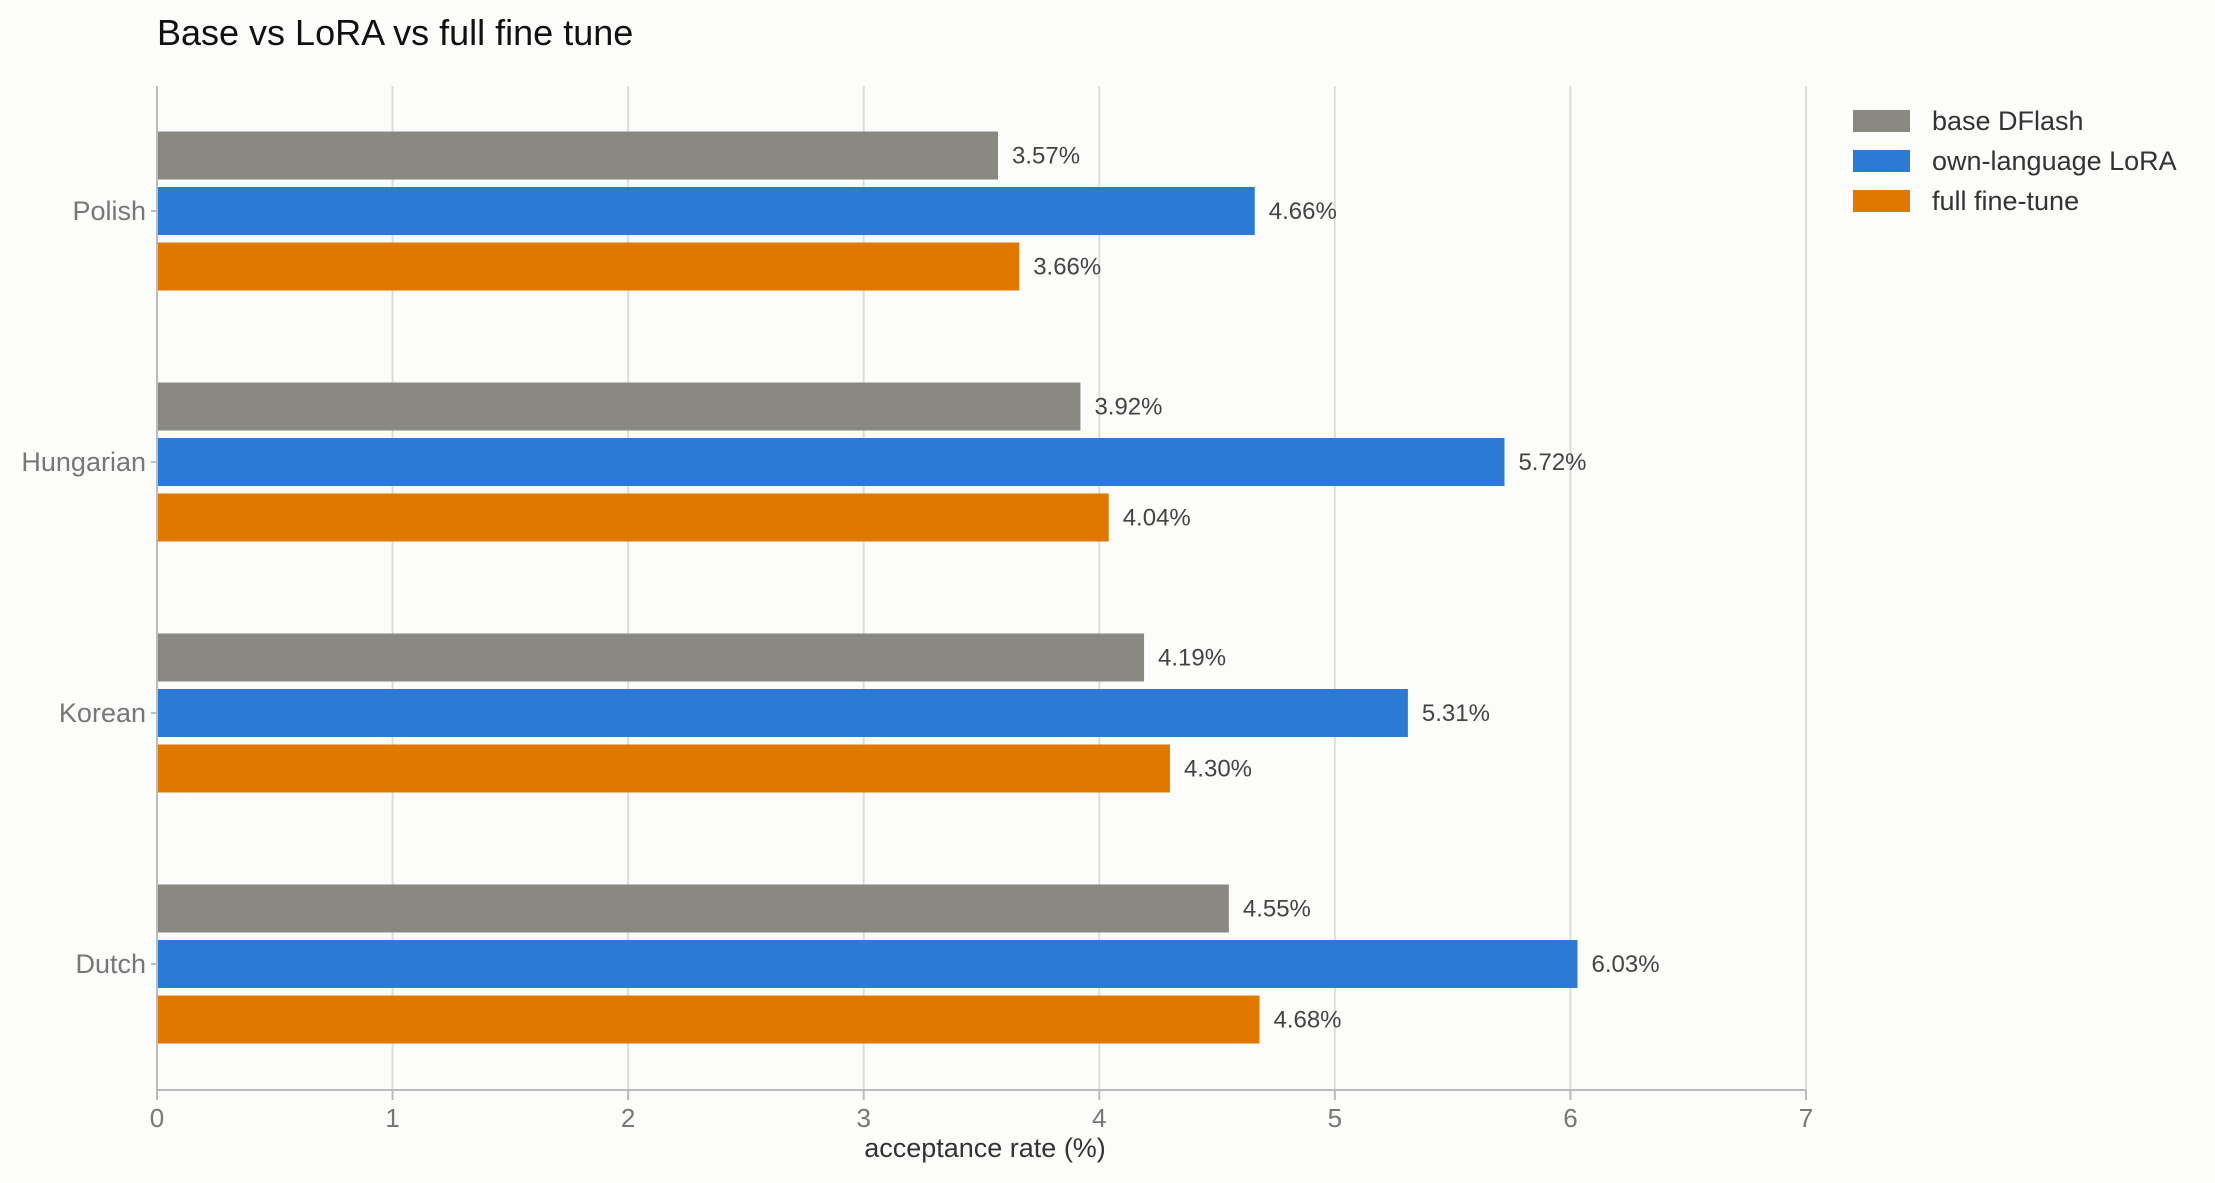 Image resolution: width=2215 pixels, height=1183 pixels. I want to click on category-axis: Polish Hungarian Korean Dutch, so click(89, 587).